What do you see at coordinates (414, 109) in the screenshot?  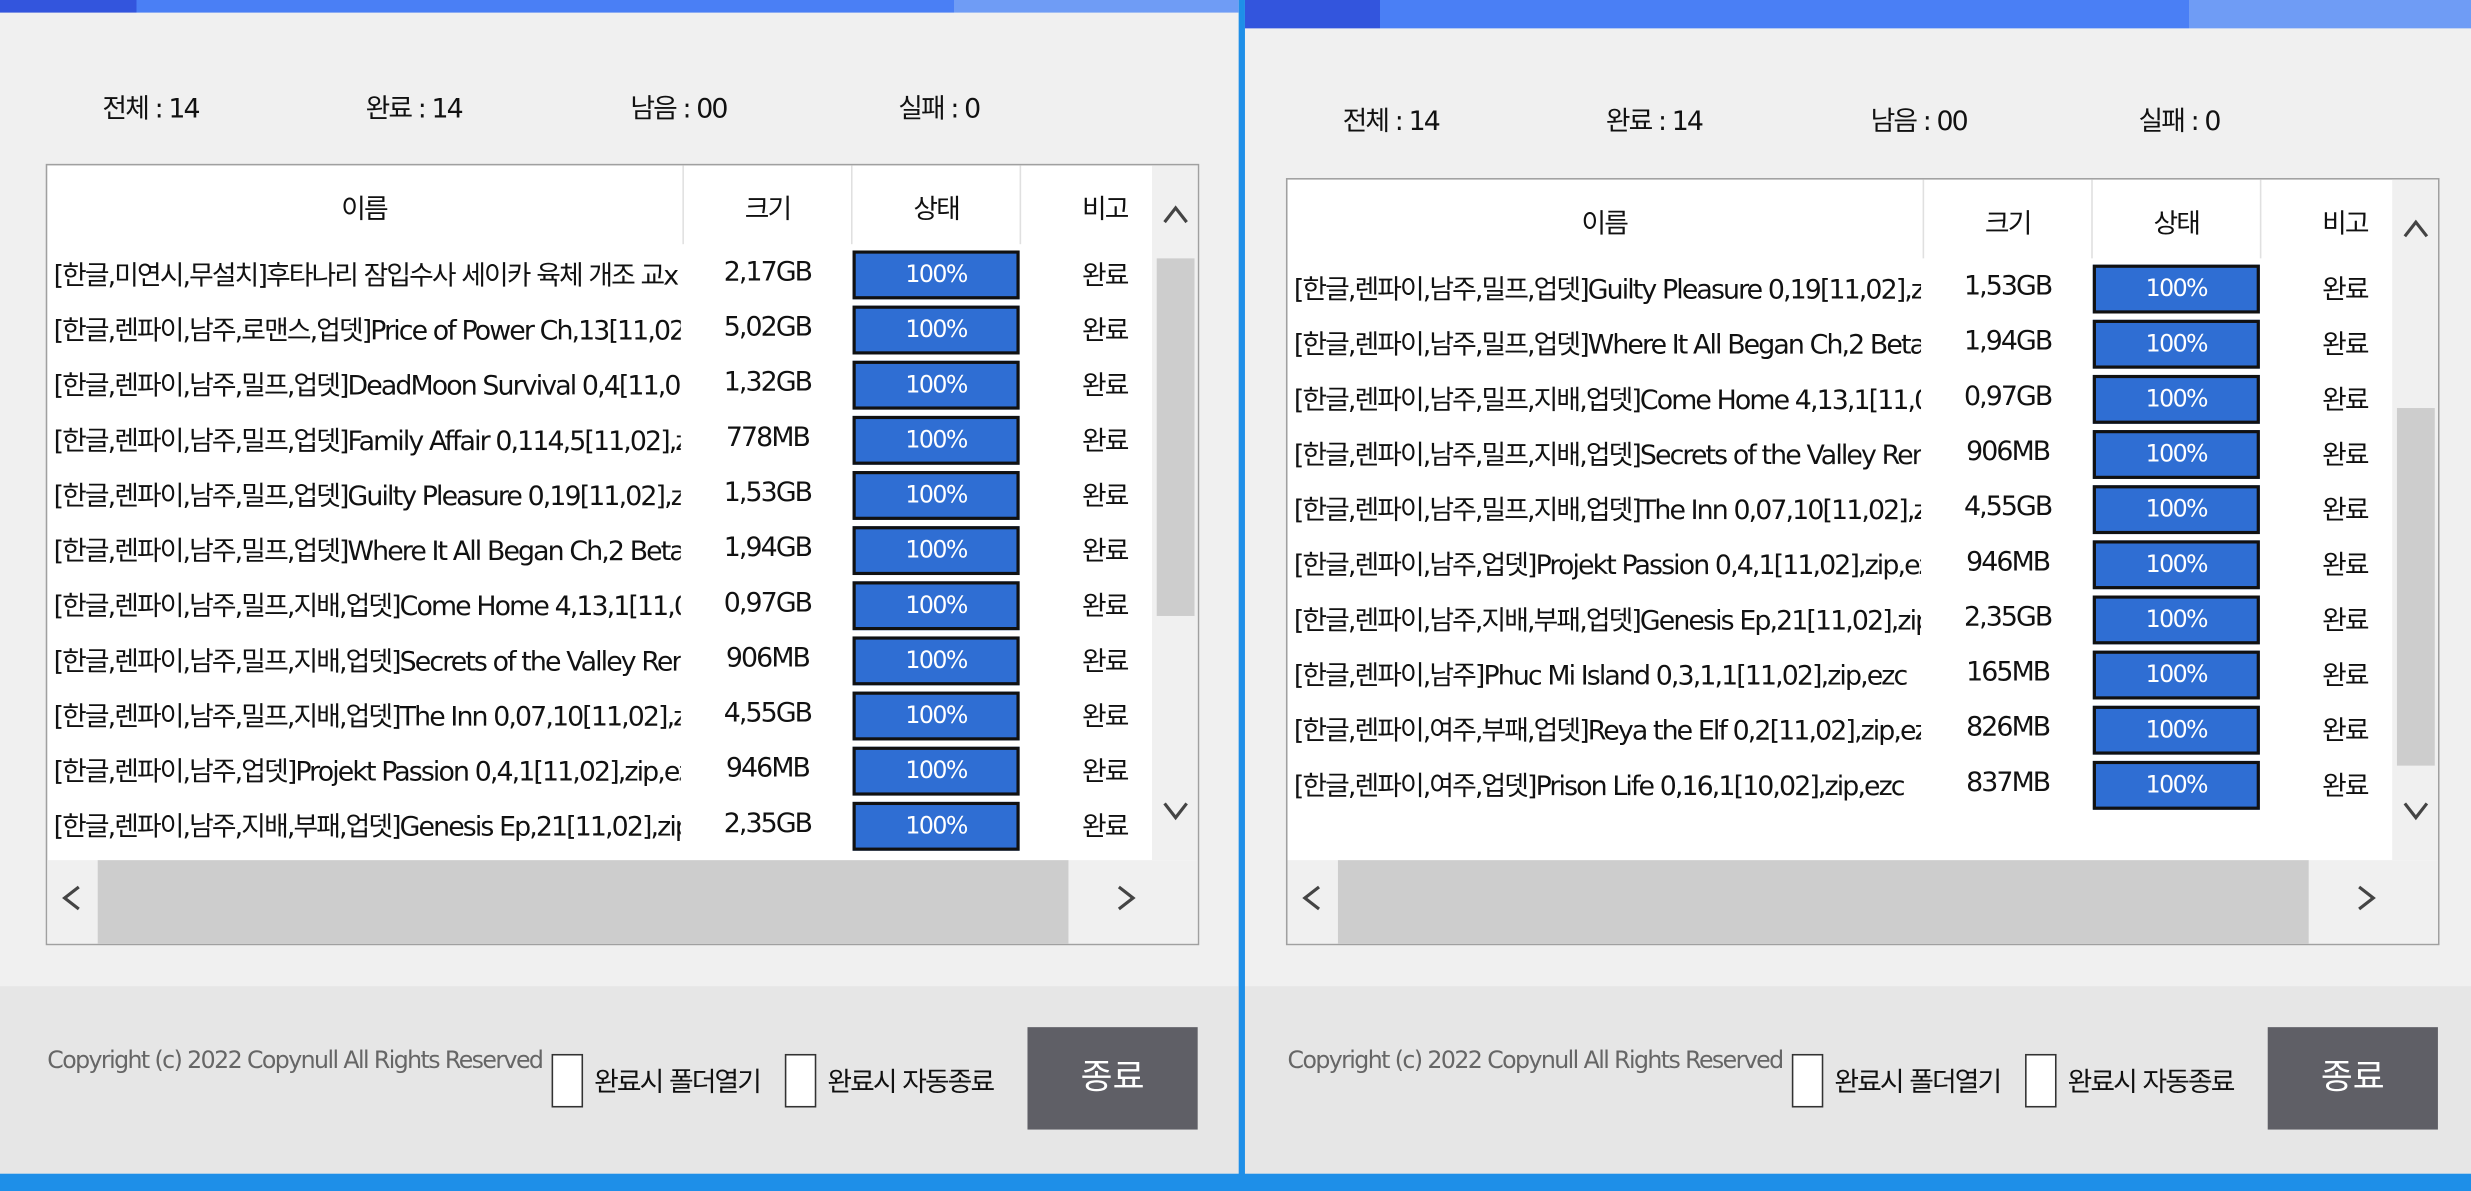 I see `stat: 완료 : 14` at bounding box center [414, 109].